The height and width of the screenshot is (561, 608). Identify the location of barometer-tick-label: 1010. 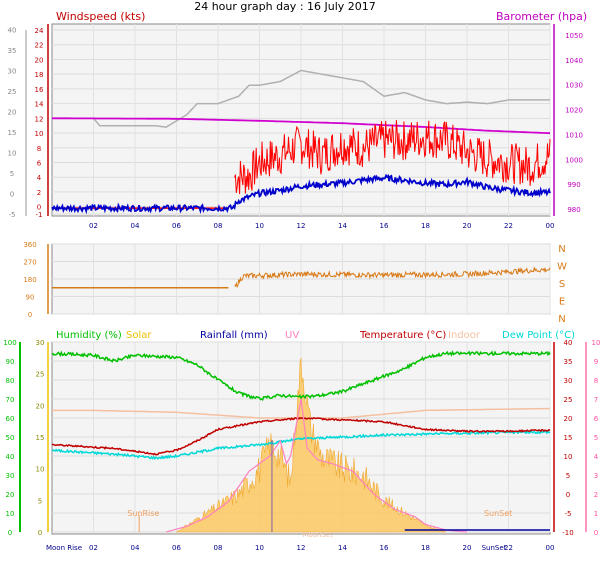
(574, 135).